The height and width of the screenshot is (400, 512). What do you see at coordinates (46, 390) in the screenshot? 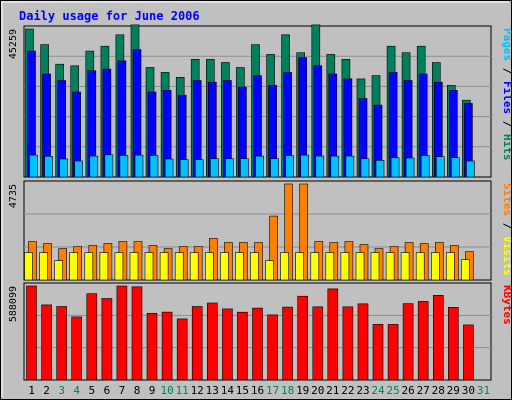
I see `x-tick-label: 2` at bounding box center [46, 390].